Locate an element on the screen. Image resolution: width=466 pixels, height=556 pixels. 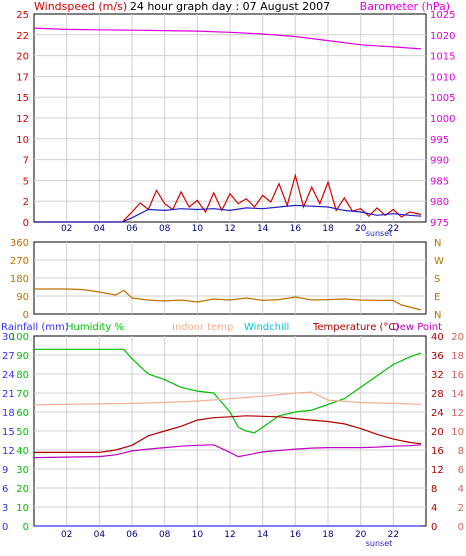
rainfall-tick-labels: 0 3 6 9 12 15 18 21 24 27 30 is located at coordinates (8, 432).